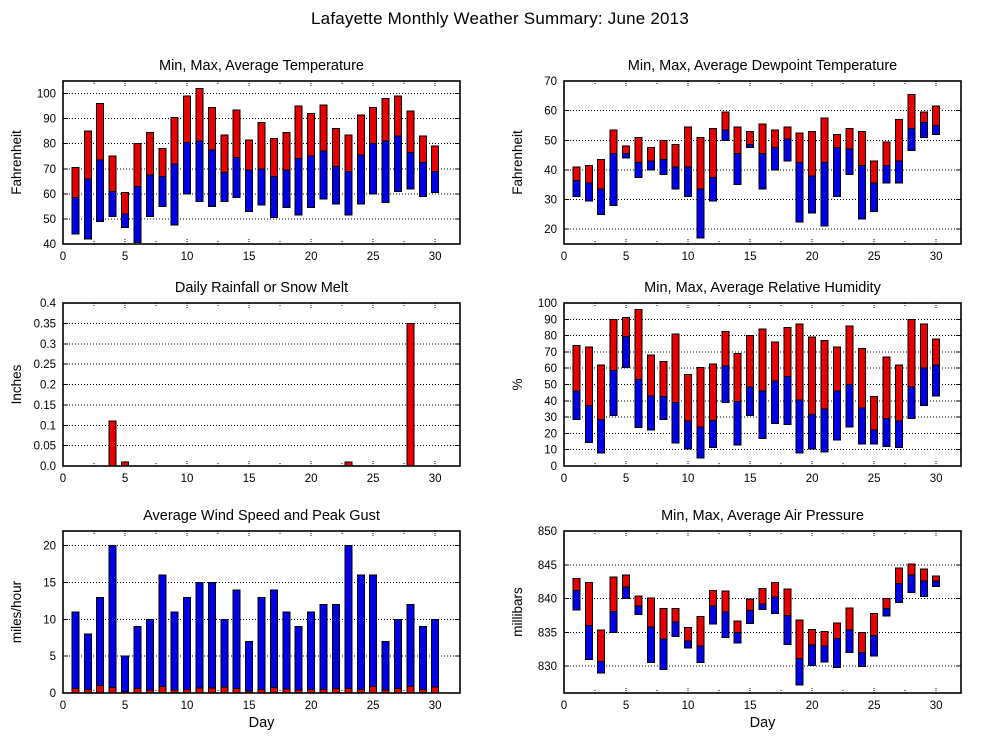 The height and width of the screenshot is (750, 1000). Describe the element at coordinates (45, 324) in the screenshot. I see `y-tick-label: 0.35` at that location.